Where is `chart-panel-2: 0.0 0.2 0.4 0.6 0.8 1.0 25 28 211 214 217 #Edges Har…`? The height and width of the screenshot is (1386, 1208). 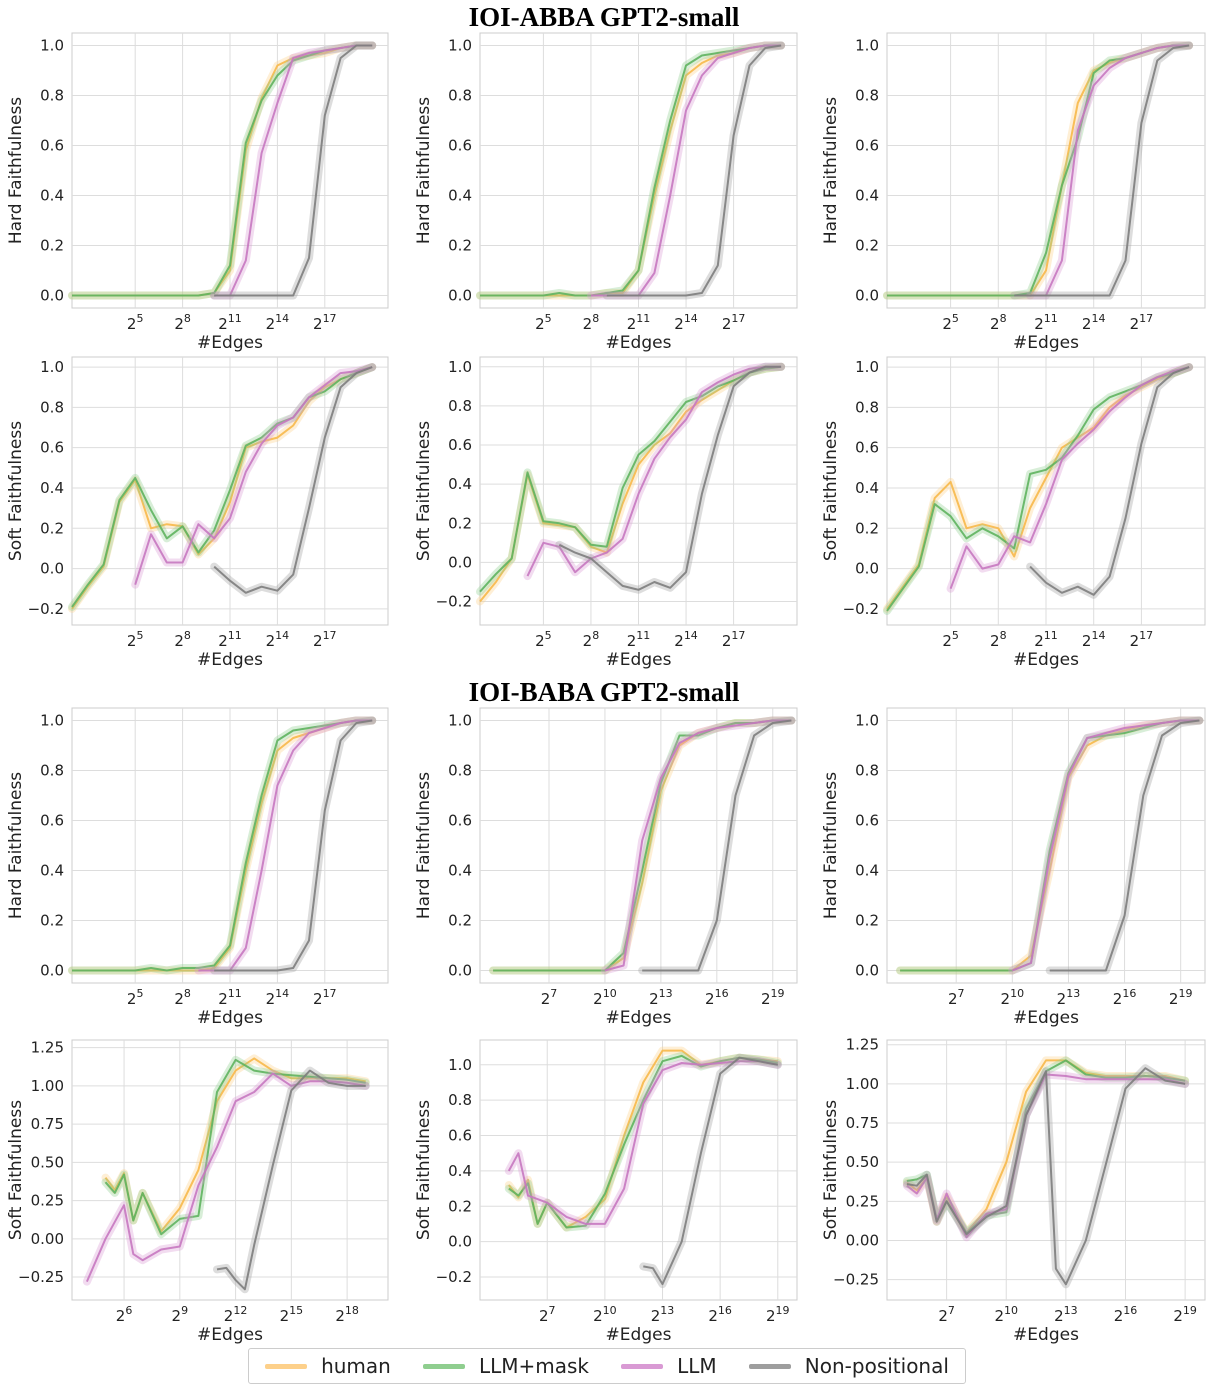
chart-panel-2: 0.0 0.2 0.4 0.6 0.8 1.0 25 28 211 214 217 #Edges Har… is located at coordinates (606, 192).